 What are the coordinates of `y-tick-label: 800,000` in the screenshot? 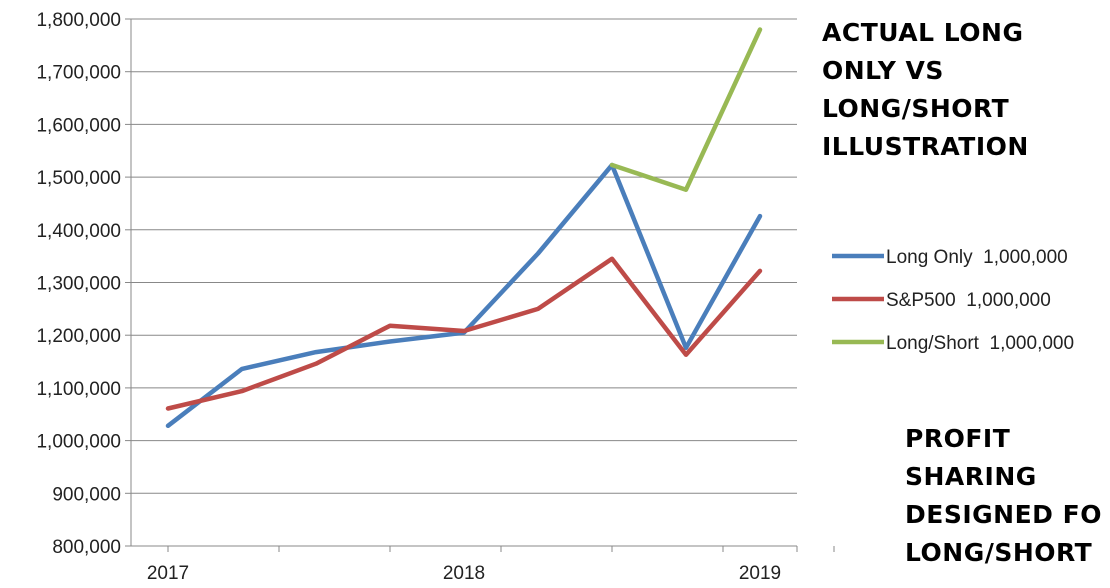 It's located at (86, 547).